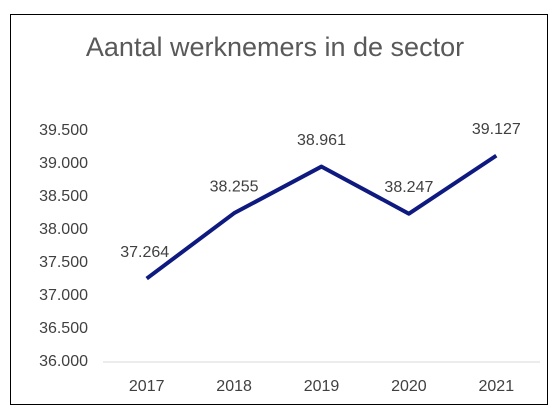 The height and width of the screenshot is (407, 551). I want to click on x-tick-label: 2019, so click(322, 386).